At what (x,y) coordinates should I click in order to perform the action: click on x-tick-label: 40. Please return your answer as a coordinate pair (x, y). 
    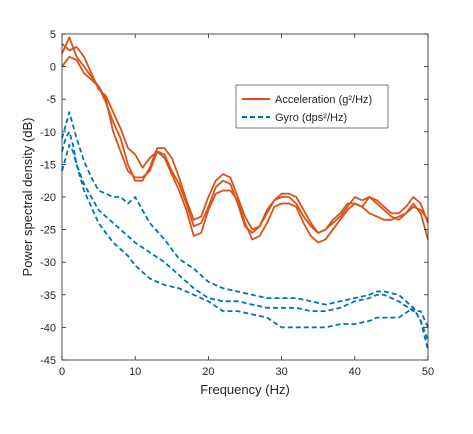
    Looking at the image, I should click on (355, 372).